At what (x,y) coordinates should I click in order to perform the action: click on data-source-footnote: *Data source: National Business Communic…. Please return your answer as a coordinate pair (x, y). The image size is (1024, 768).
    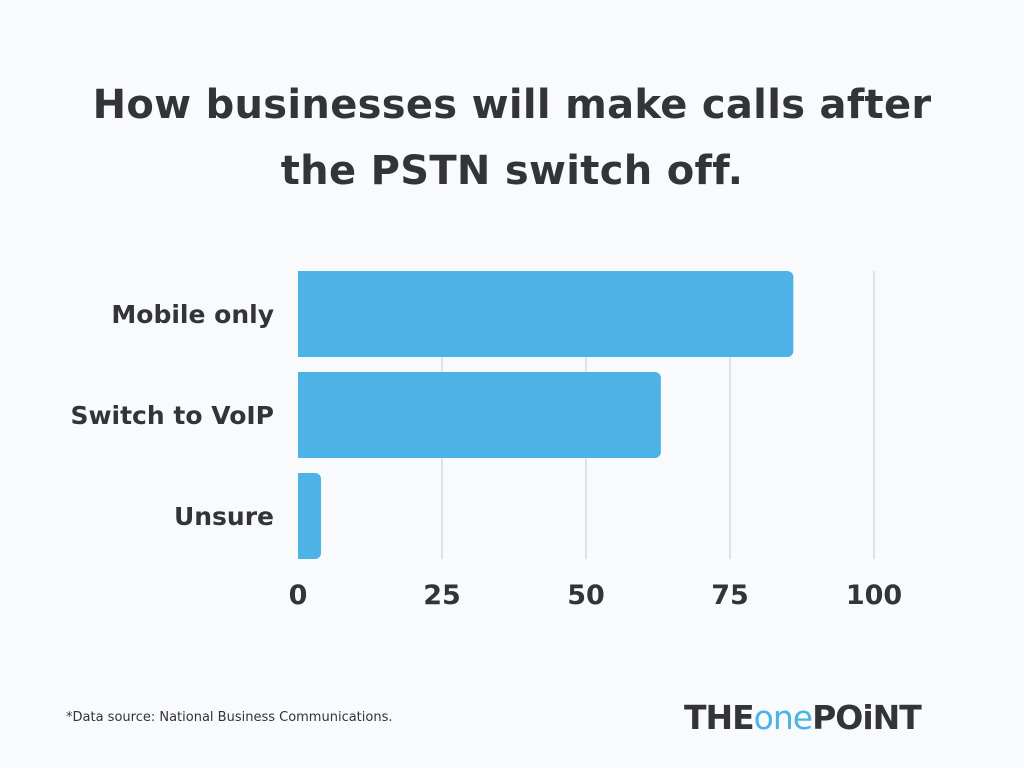
    Looking at the image, I should click on (229, 717).